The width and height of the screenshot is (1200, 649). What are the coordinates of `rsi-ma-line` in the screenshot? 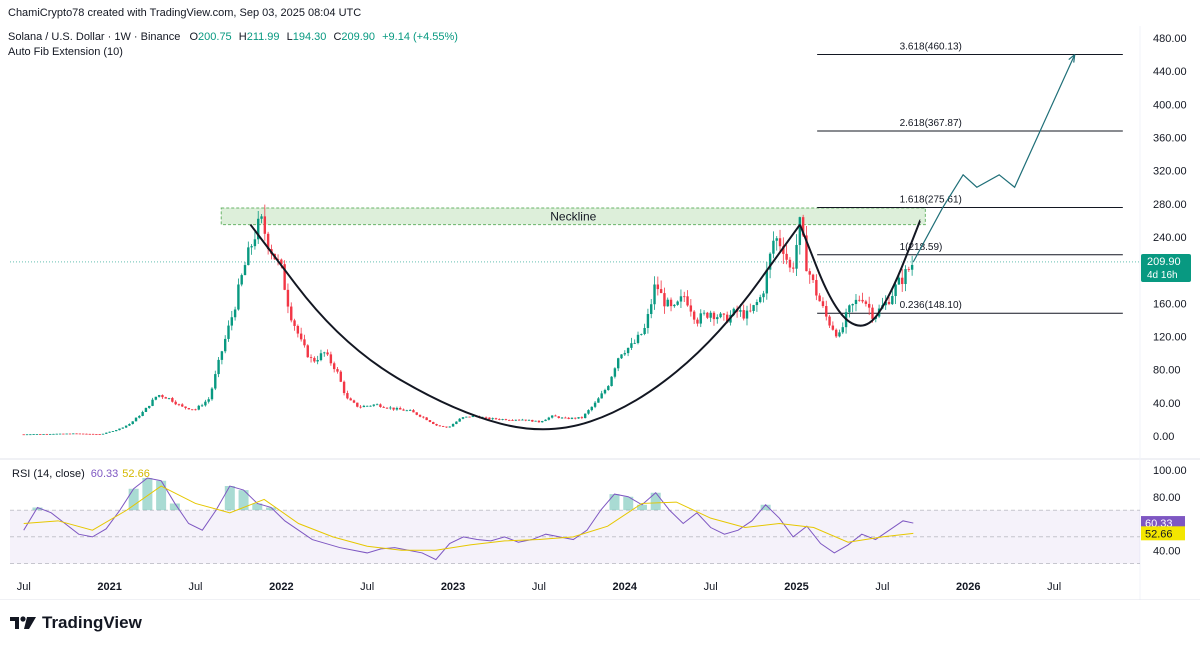 It's located at (468, 518).